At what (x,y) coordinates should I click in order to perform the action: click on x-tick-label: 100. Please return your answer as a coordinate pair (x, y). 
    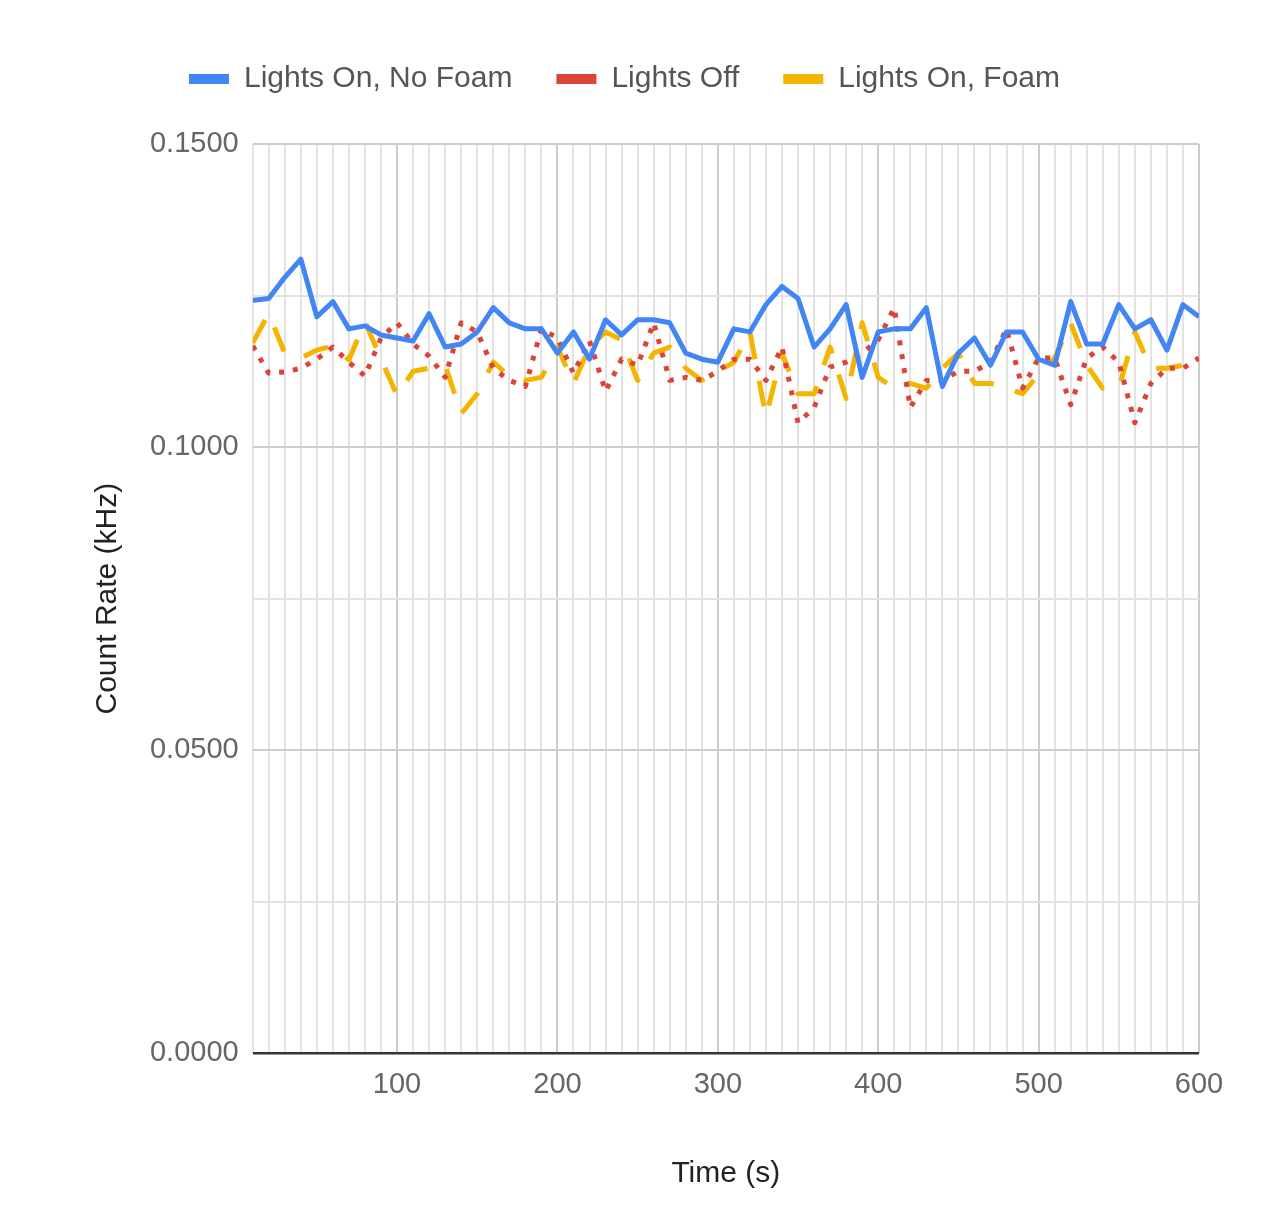
    Looking at the image, I should click on (397, 1082).